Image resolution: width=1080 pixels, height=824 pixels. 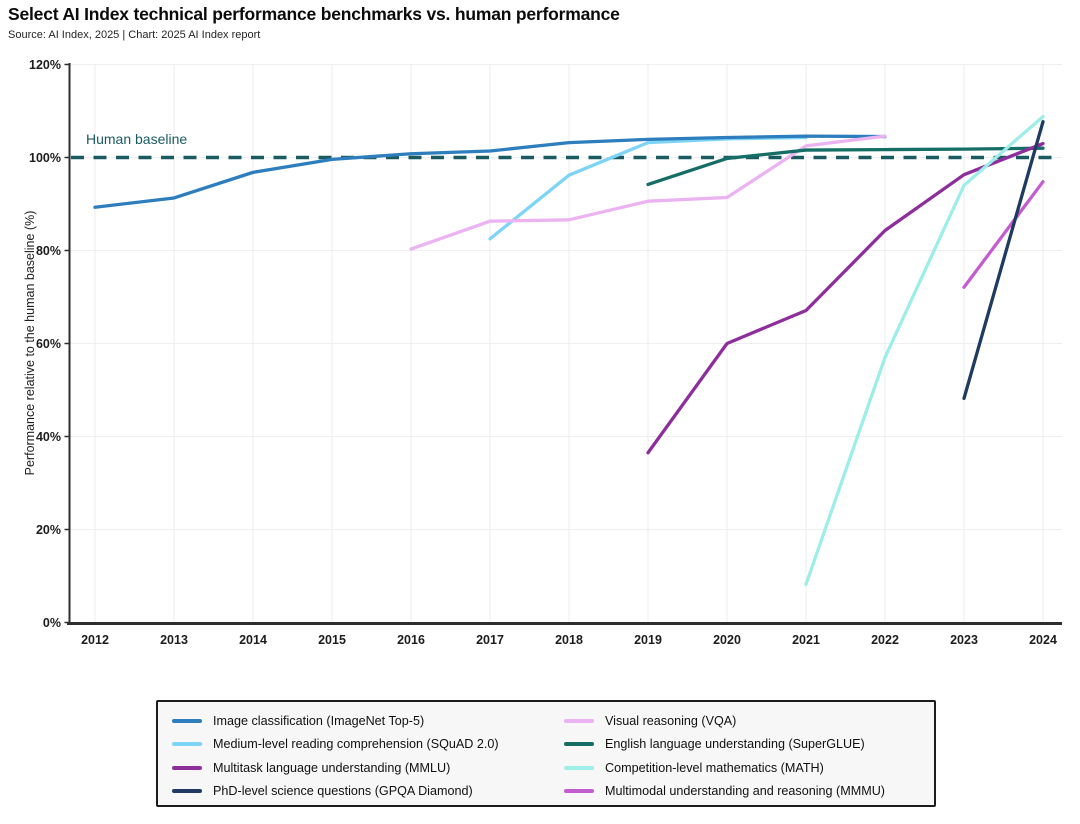 I want to click on x-tick-label-2023: 2023, so click(x=964, y=640).